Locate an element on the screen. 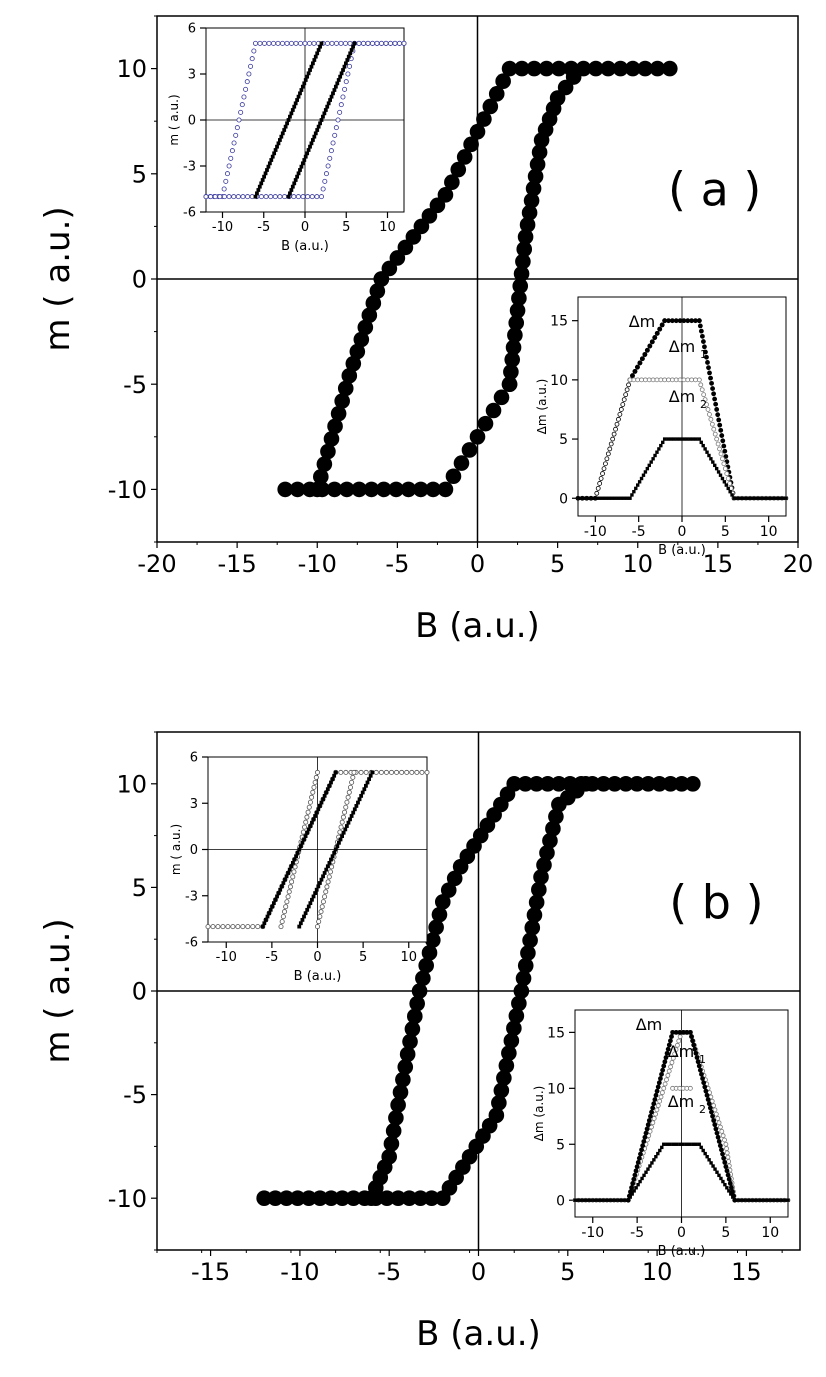 The image size is (826, 1377). inset-dm-ylabel: Δm (a.u.) is located at coordinates (539, 1114).